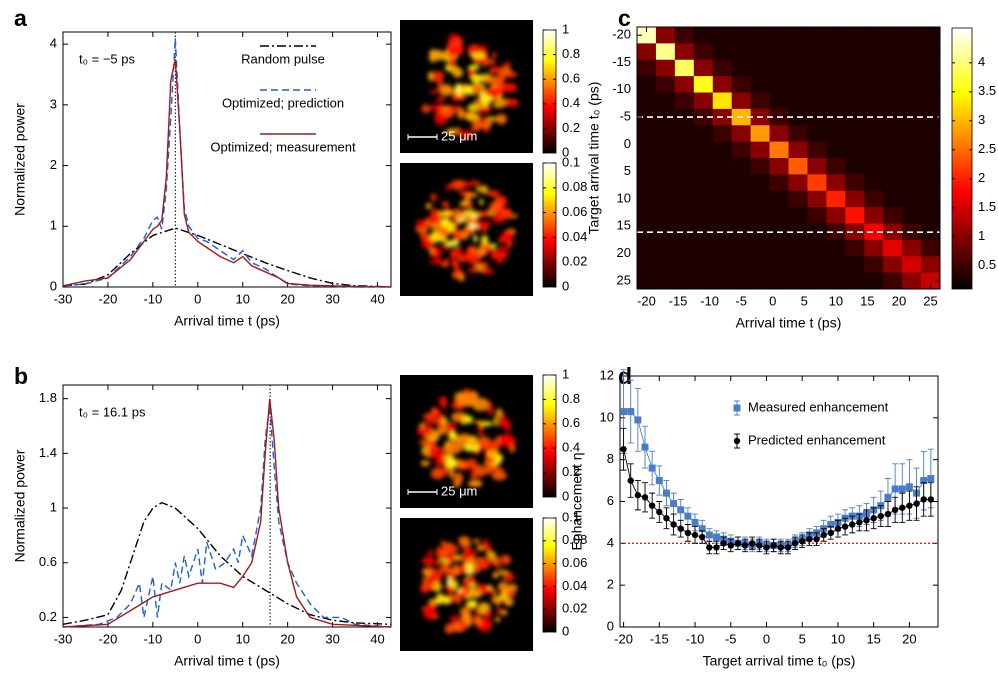 The image size is (998, 673). I want to click on colorbar-tick-label: 0.8, so click(571, 398).